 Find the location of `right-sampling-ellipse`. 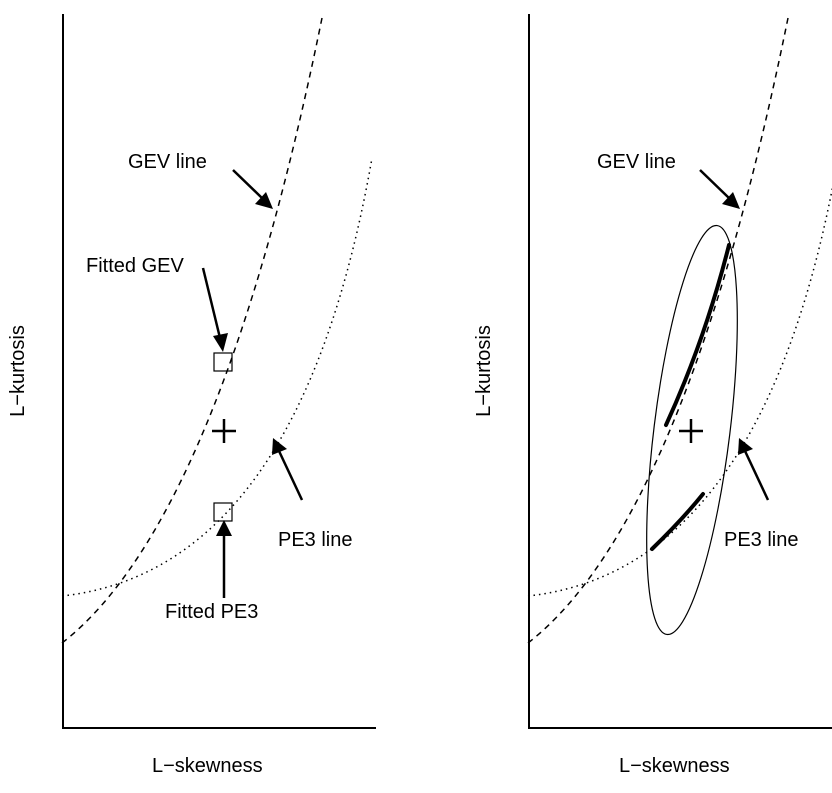

right-sampling-ellipse is located at coordinates (692, 430).